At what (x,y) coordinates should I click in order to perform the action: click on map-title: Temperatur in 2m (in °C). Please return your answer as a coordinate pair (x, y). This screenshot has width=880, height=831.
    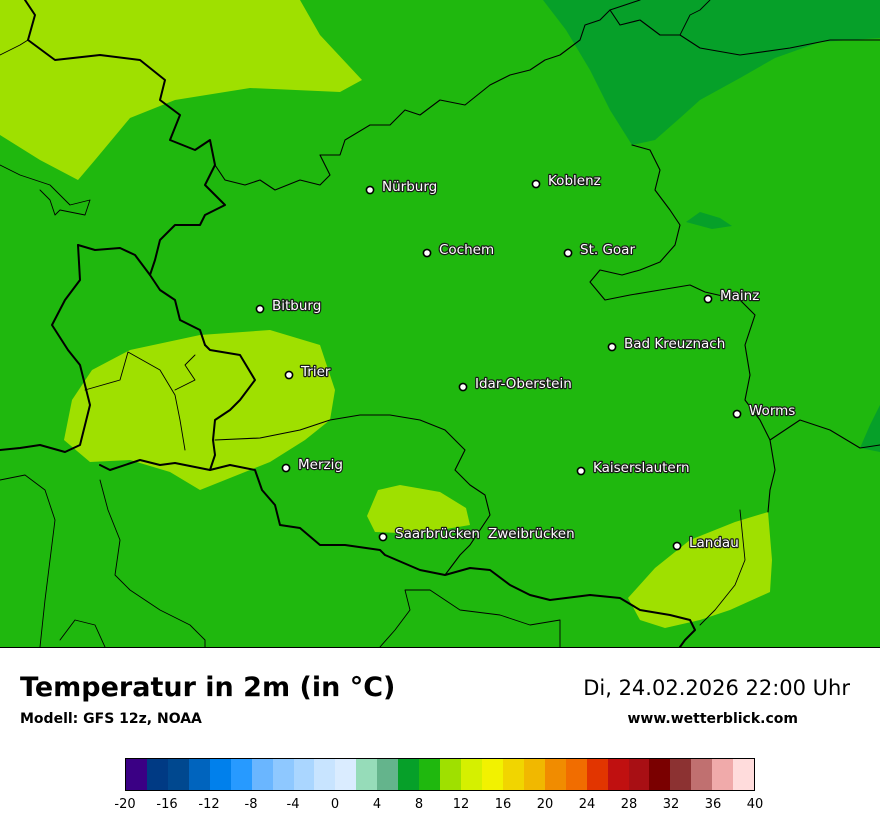
    Looking at the image, I should click on (208, 687).